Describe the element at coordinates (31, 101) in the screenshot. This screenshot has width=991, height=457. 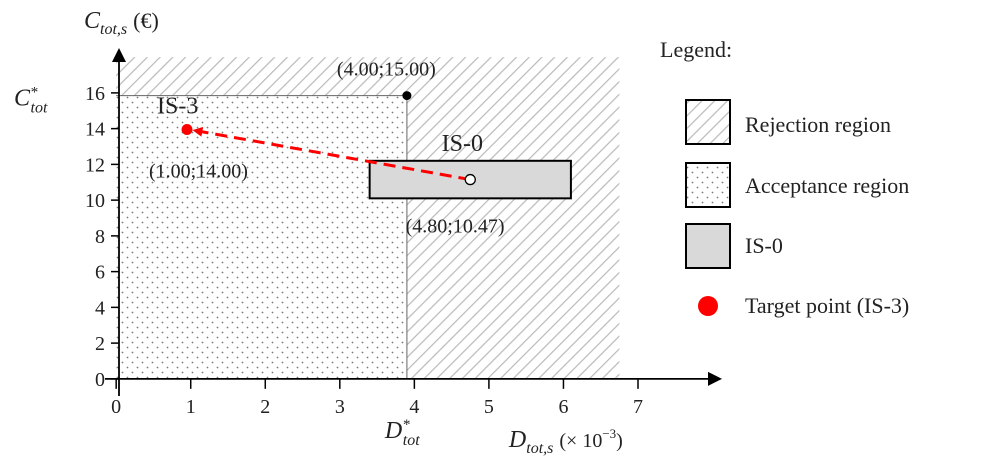
I see `c-star-label: C* tot` at that location.